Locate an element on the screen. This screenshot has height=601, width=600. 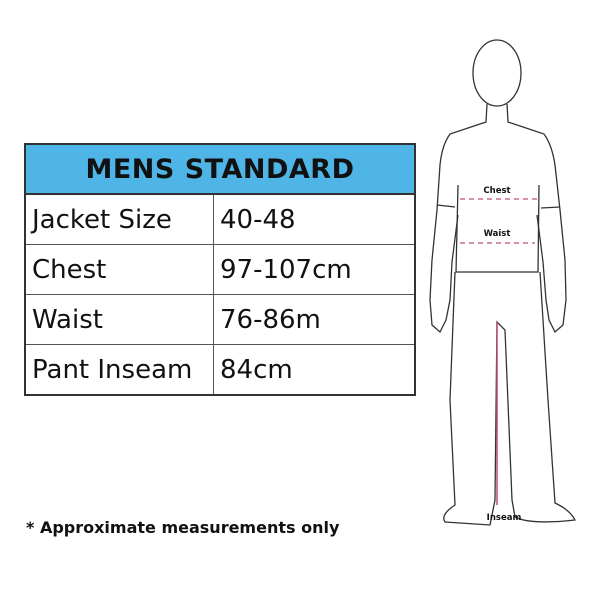
row-value: 97-107cm is located at coordinates (286, 269).